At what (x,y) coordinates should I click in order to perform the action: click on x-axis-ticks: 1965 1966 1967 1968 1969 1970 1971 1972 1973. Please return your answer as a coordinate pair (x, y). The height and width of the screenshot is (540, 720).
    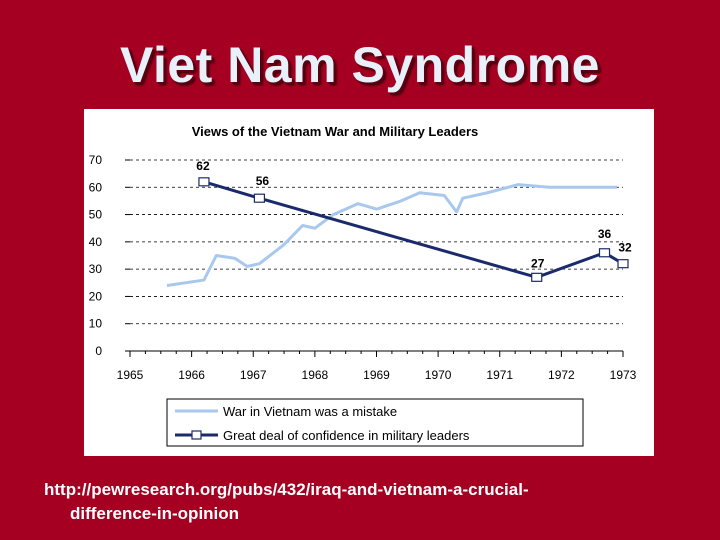
    Looking at the image, I should click on (377, 366).